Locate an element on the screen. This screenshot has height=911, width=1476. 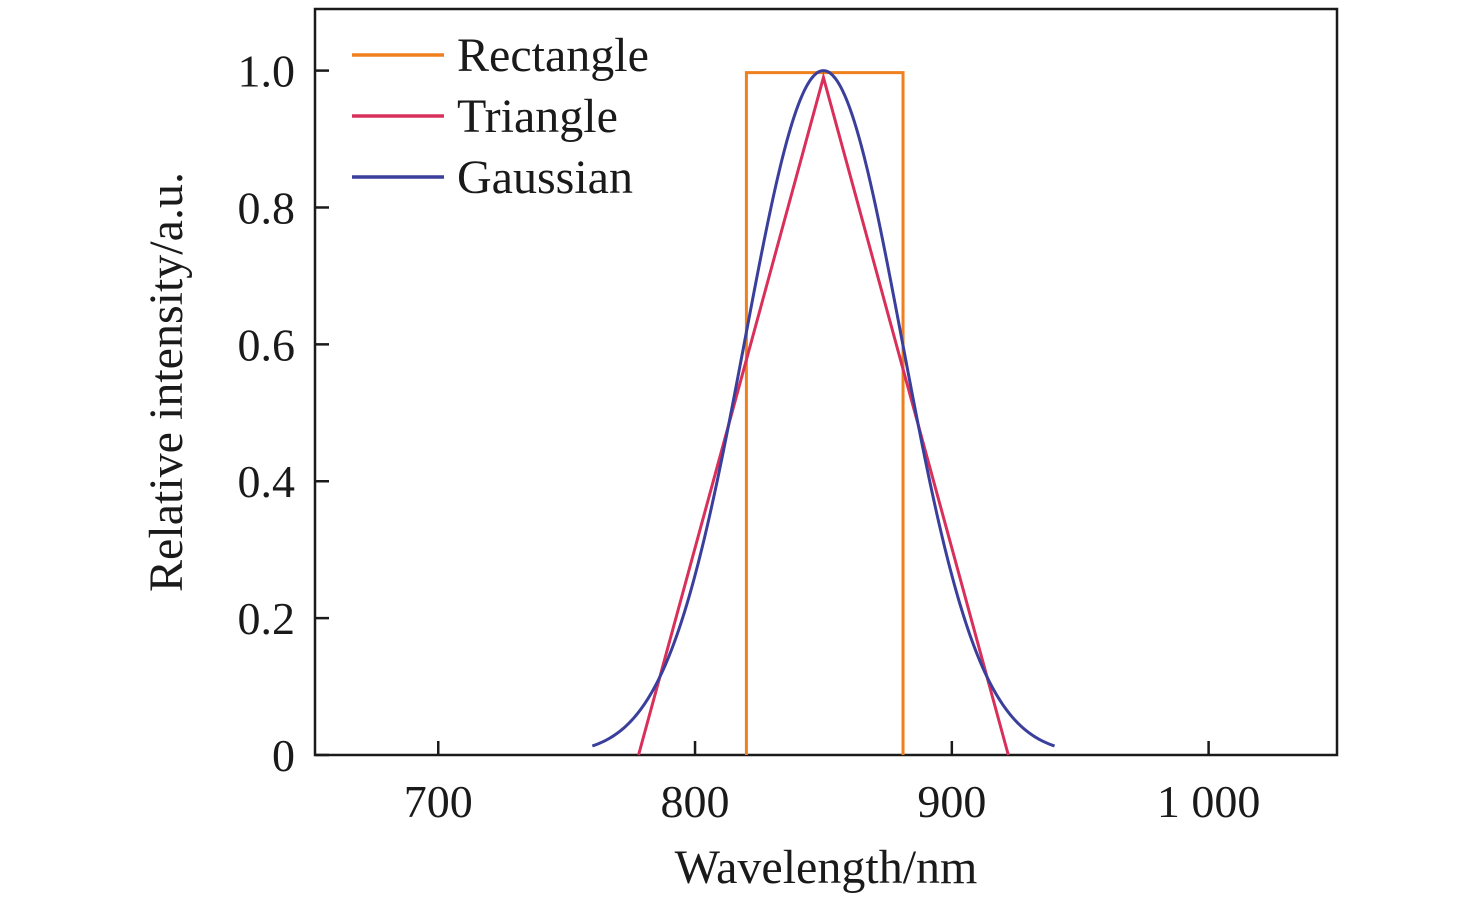
x-axis-label: Wavelength/nm is located at coordinates (826, 867).